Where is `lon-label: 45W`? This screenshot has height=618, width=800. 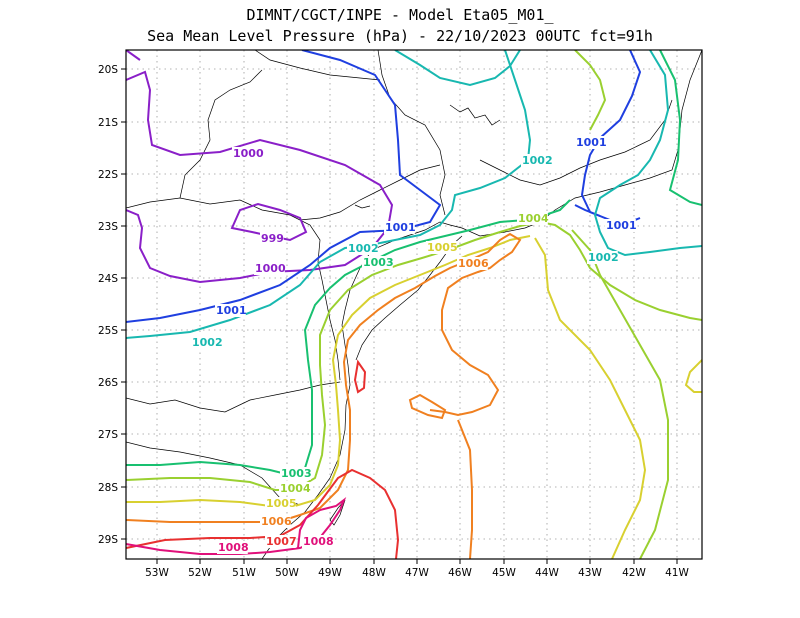
lon-label: 45W is located at coordinates (504, 573).